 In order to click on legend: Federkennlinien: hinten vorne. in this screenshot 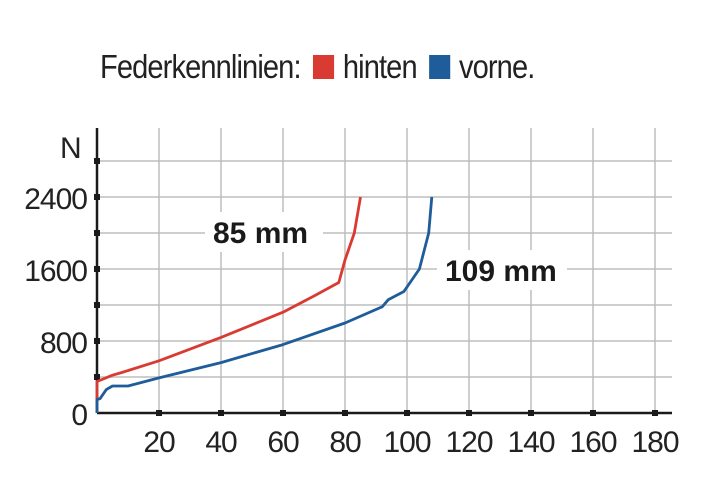, I will do `click(317, 67)`.